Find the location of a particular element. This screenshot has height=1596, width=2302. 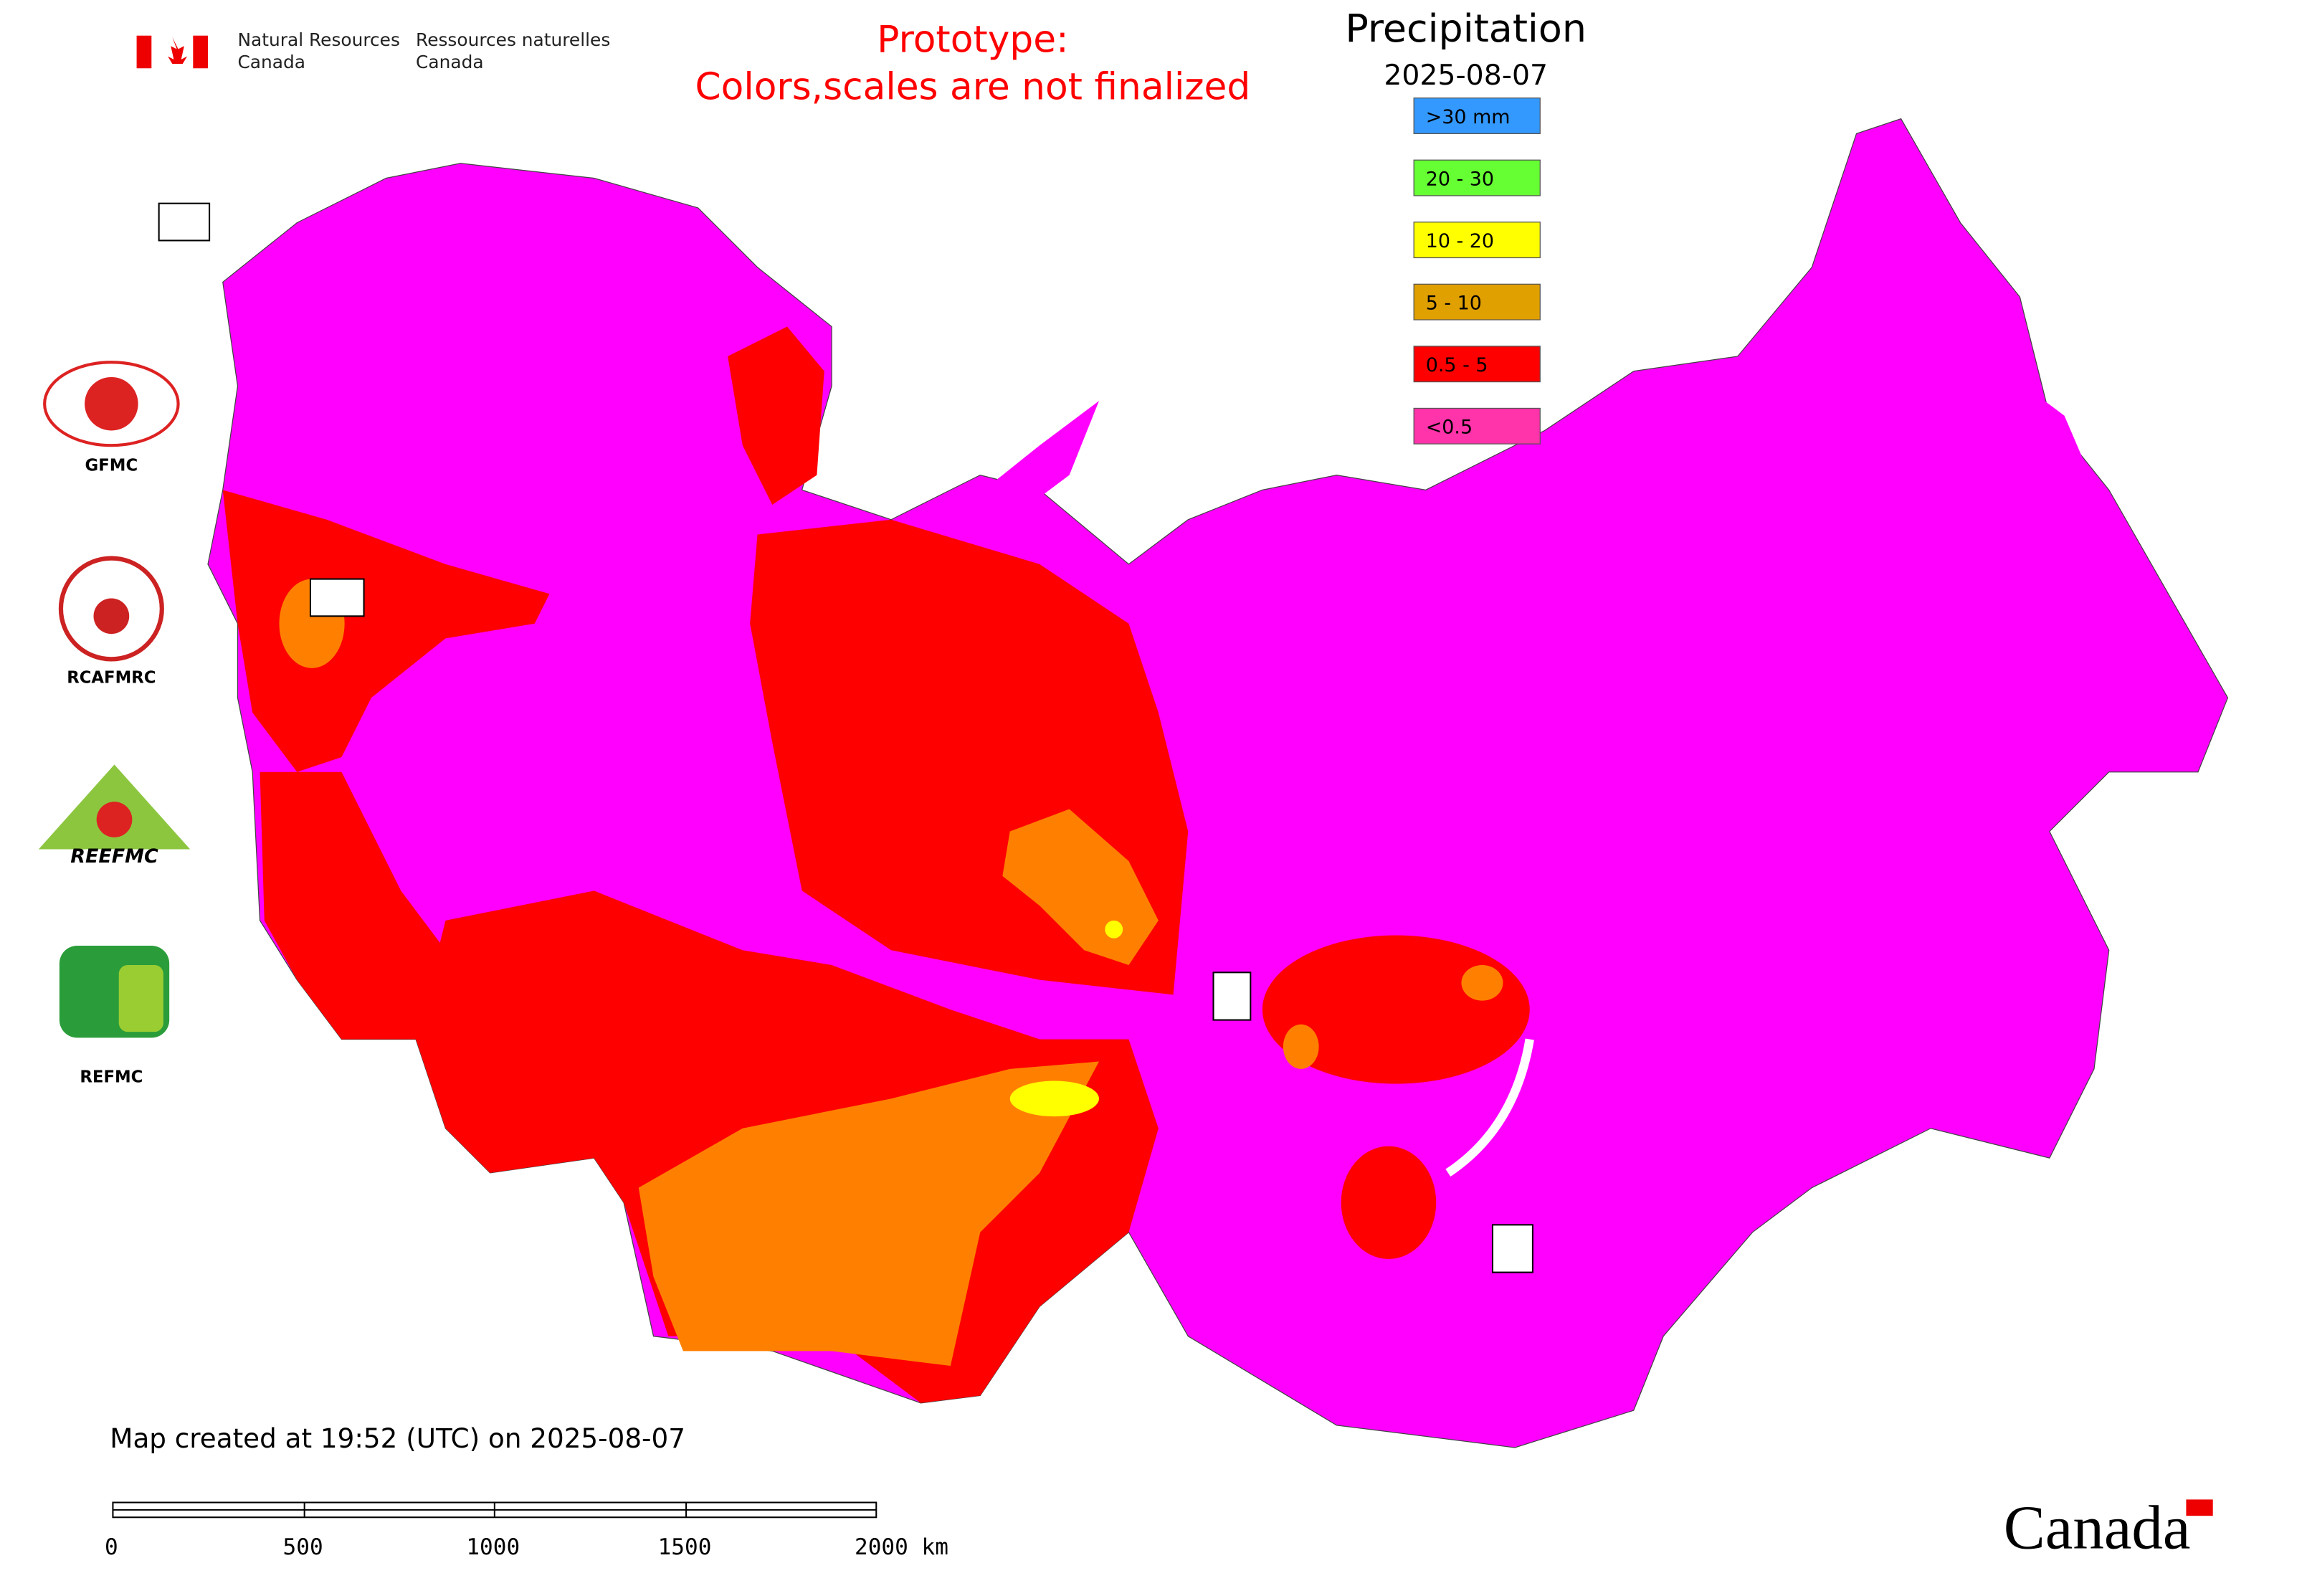

logo-label: RCAFMRC is located at coordinates (112, 678).